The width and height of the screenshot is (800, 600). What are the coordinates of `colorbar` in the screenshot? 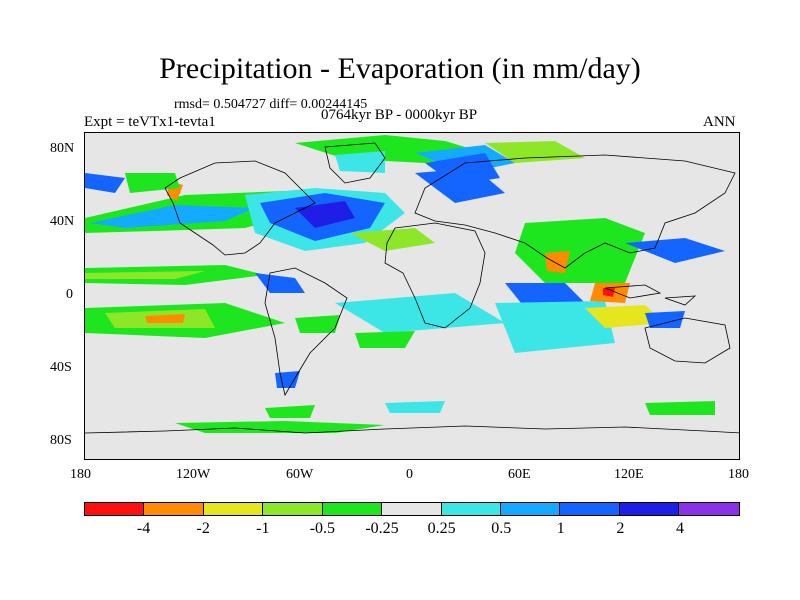 It's located at (412, 509).